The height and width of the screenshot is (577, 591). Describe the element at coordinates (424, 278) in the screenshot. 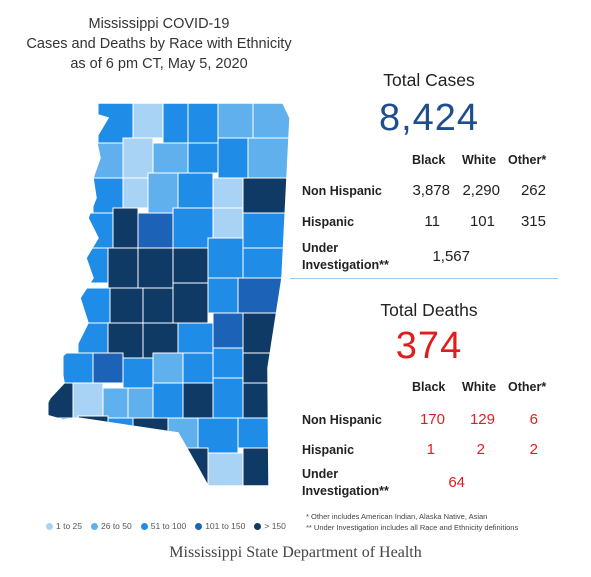

I see `divider` at that location.